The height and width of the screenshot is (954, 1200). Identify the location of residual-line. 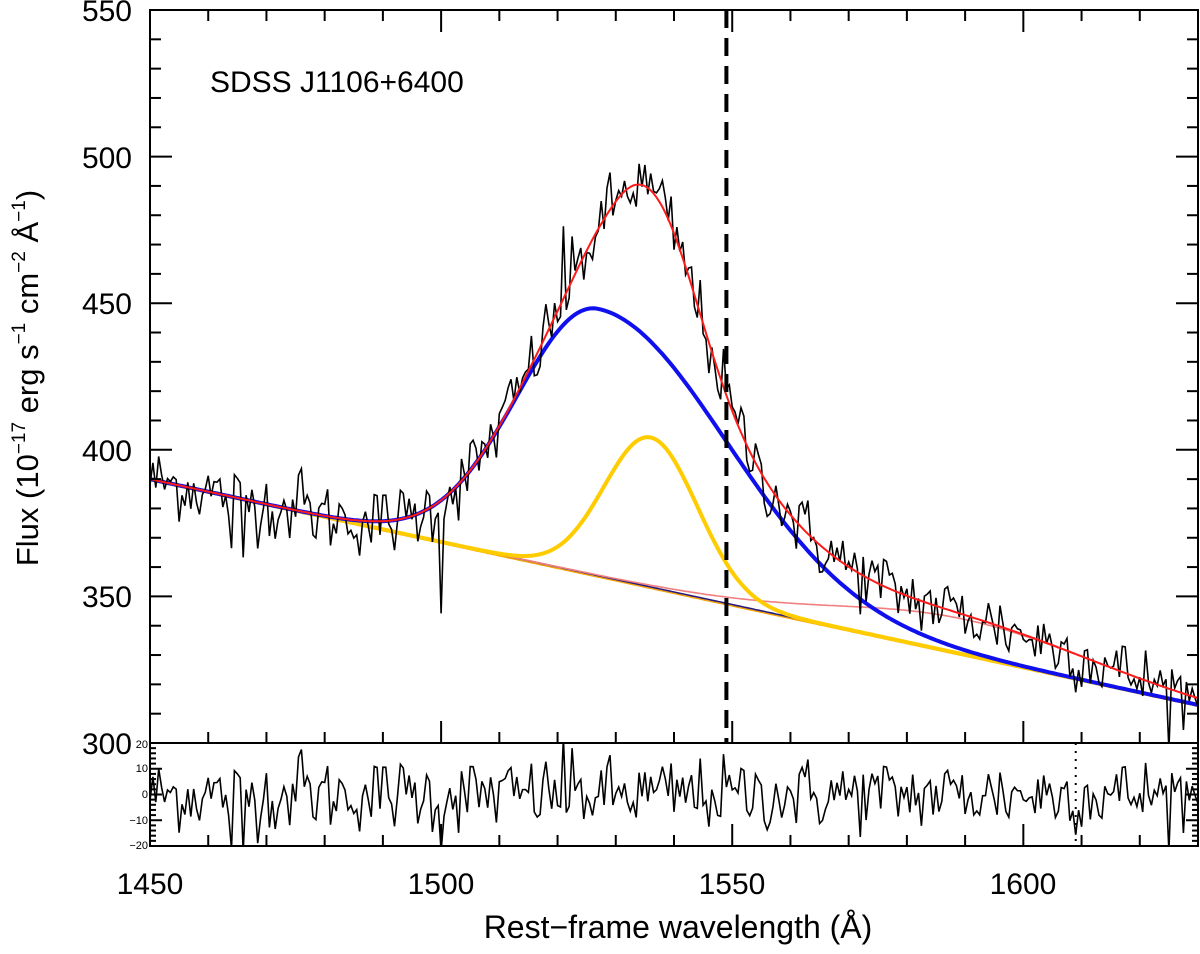
(674, 794).